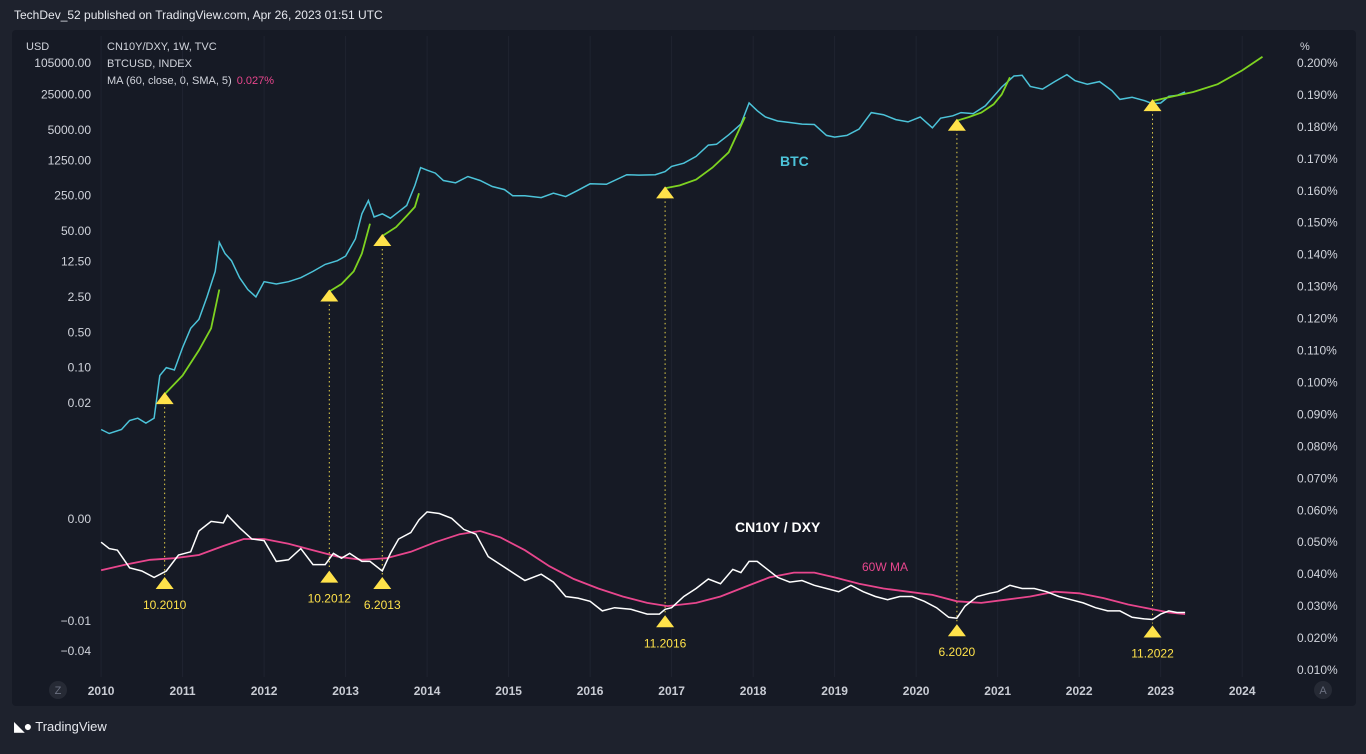 The image size is (1366, 754). What do you see at coordinates (683, 730) in the screenshot?
I see `footer: ◣● TradingView` at bounding box center [683, 730].